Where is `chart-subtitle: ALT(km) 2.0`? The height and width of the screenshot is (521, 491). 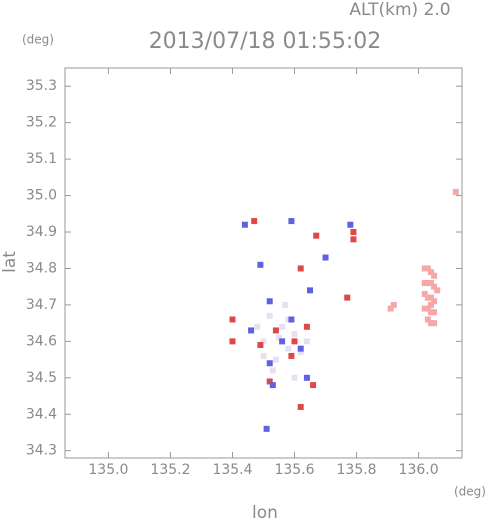 chart-subtitle: ALT(km) 2.0 is located at coordinates (399, 10).